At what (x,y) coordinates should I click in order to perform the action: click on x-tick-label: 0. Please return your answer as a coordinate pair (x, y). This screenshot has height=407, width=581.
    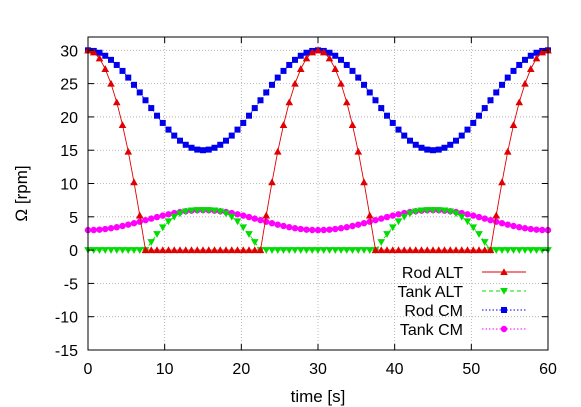
    Looking at the image, I should click on (88, 369).